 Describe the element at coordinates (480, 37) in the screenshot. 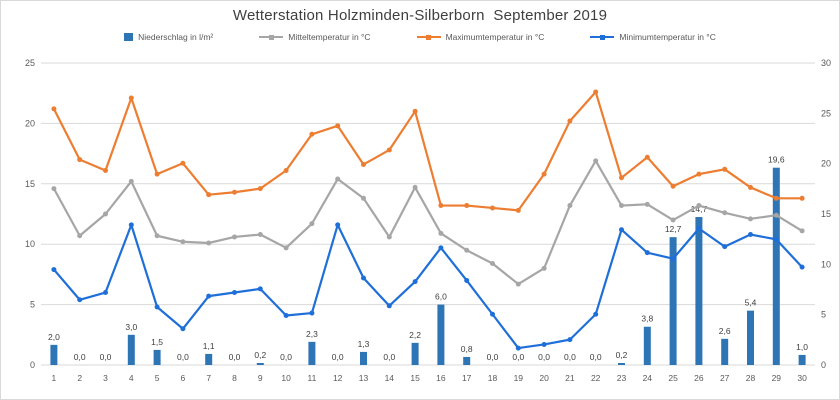

I see `legend-item-maximumtemperatur: Maximumtemperatur in °C` at that location.